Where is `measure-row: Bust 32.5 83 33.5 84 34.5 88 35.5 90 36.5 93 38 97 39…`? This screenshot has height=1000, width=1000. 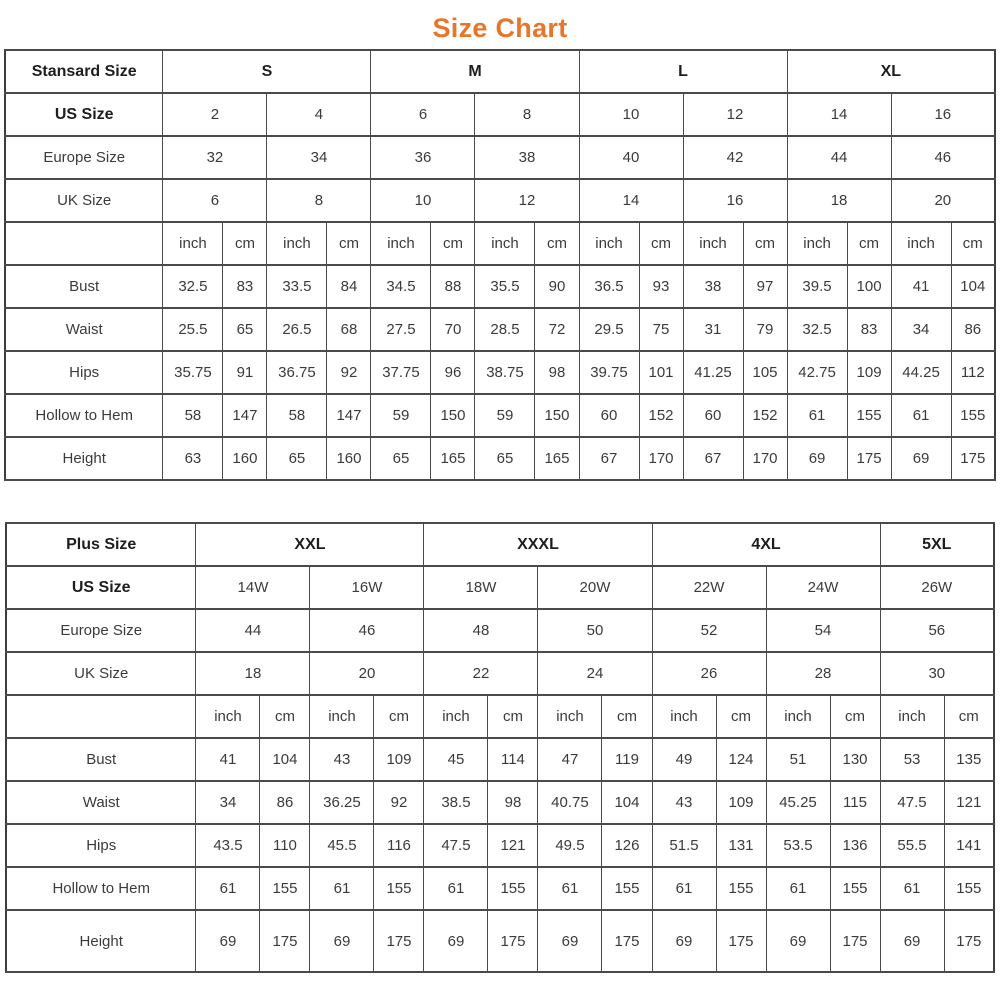
measure-row: Bust 32.5 83 33.5 84 34.5 88 35.5 90 36.5 93 38 97 39… is located at coordinates (500, 286).